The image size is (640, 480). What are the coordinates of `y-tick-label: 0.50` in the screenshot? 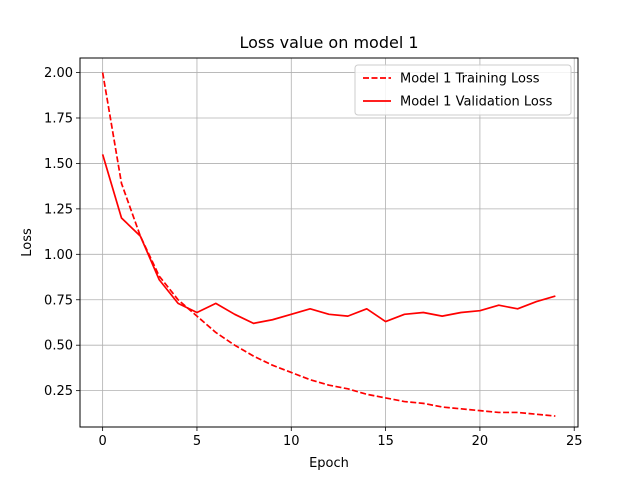 It's located at (58, 346).